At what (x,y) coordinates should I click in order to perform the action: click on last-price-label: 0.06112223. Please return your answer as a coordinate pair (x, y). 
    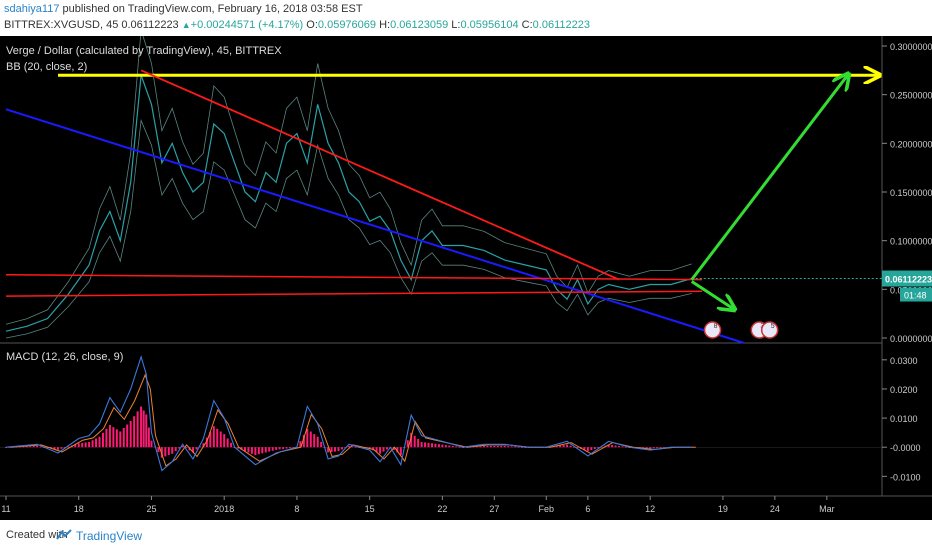
    Looking at the image, I should click on (908, 280).